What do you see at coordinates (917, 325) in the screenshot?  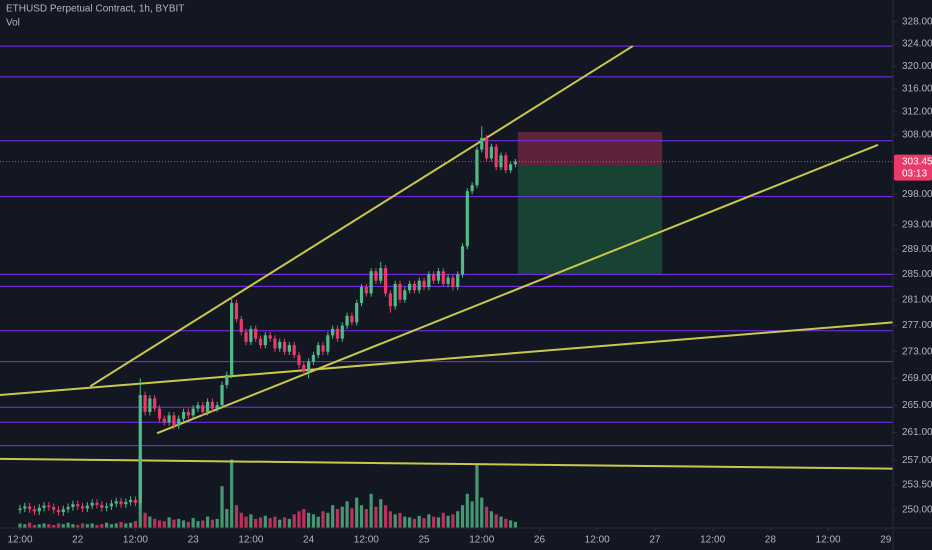 I see `y-tick-label: 277.00` at bounding box center [917, 325].